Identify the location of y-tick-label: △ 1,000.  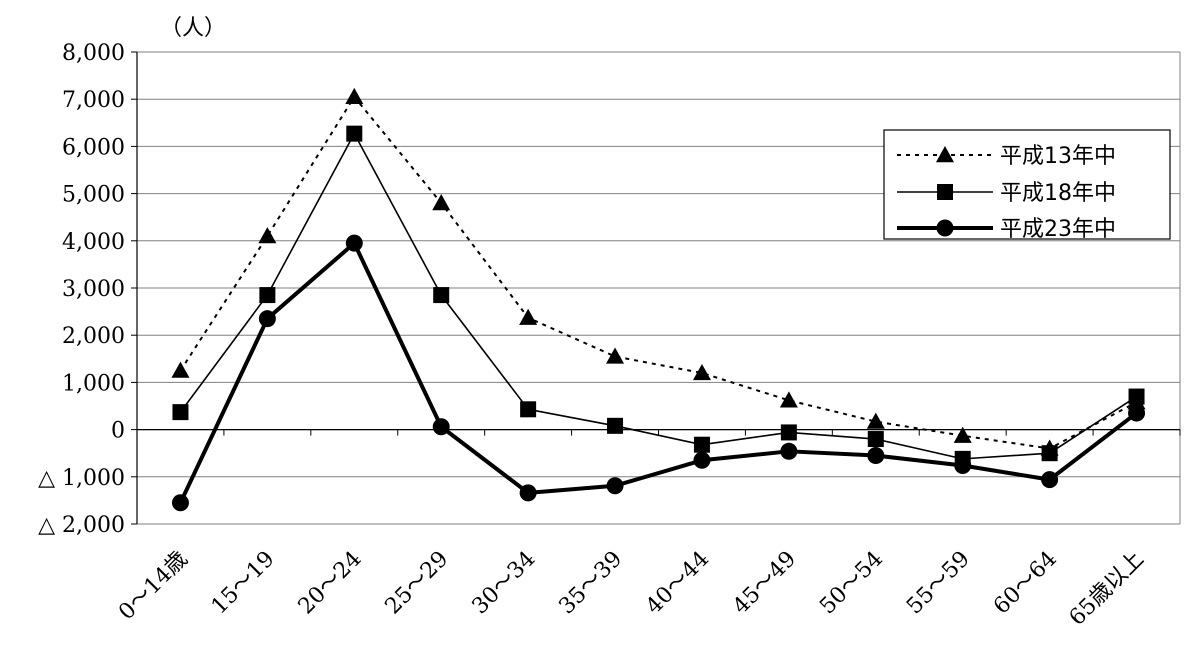
(81, 478).